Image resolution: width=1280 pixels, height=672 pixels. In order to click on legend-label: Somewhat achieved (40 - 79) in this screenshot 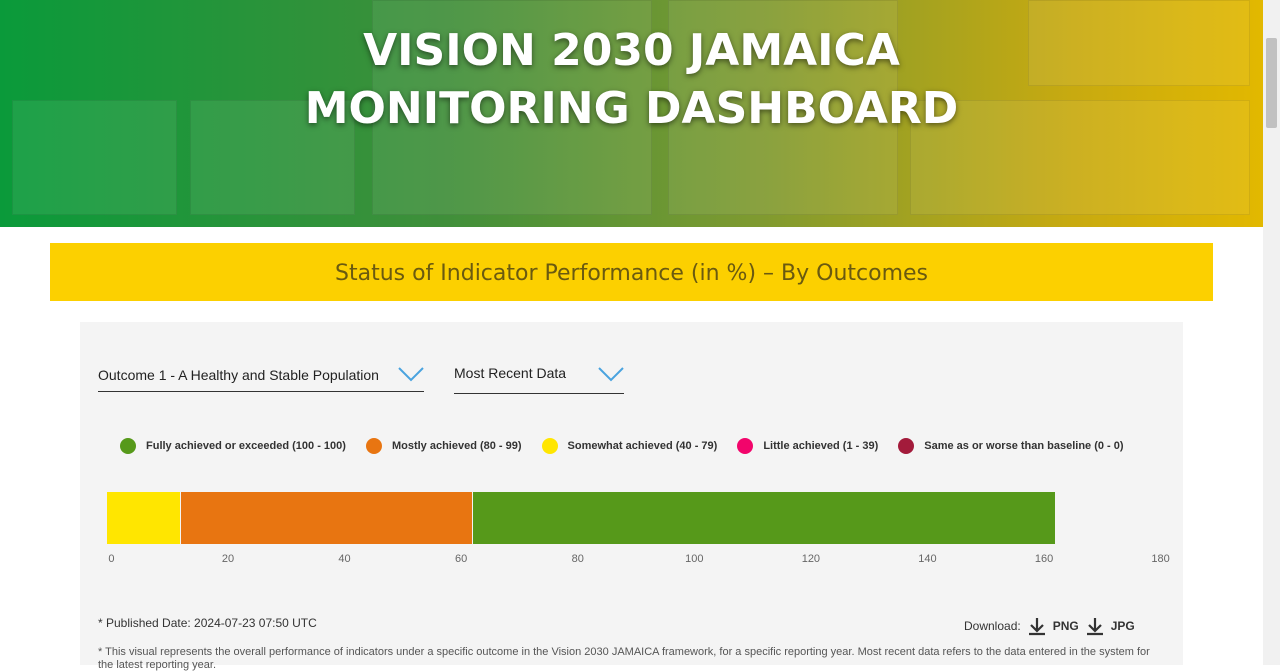, I will do `click(642, 446)`.